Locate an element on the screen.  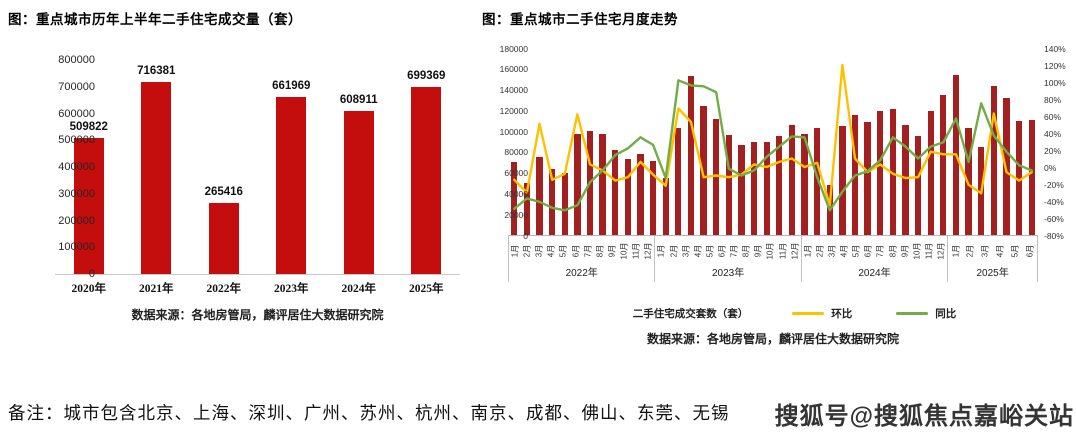
month-tick-text: 9月 is located at coordinates (612, 251).